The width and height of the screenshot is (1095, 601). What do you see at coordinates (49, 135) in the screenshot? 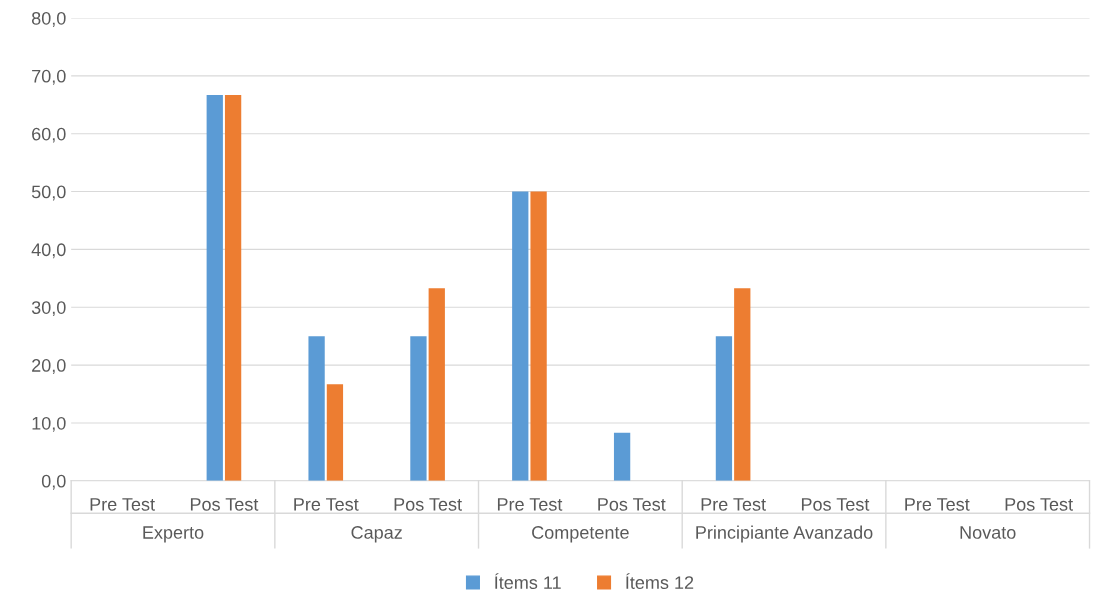
I see `y-tick-label: 60,0` at bounding box center [49, 135].